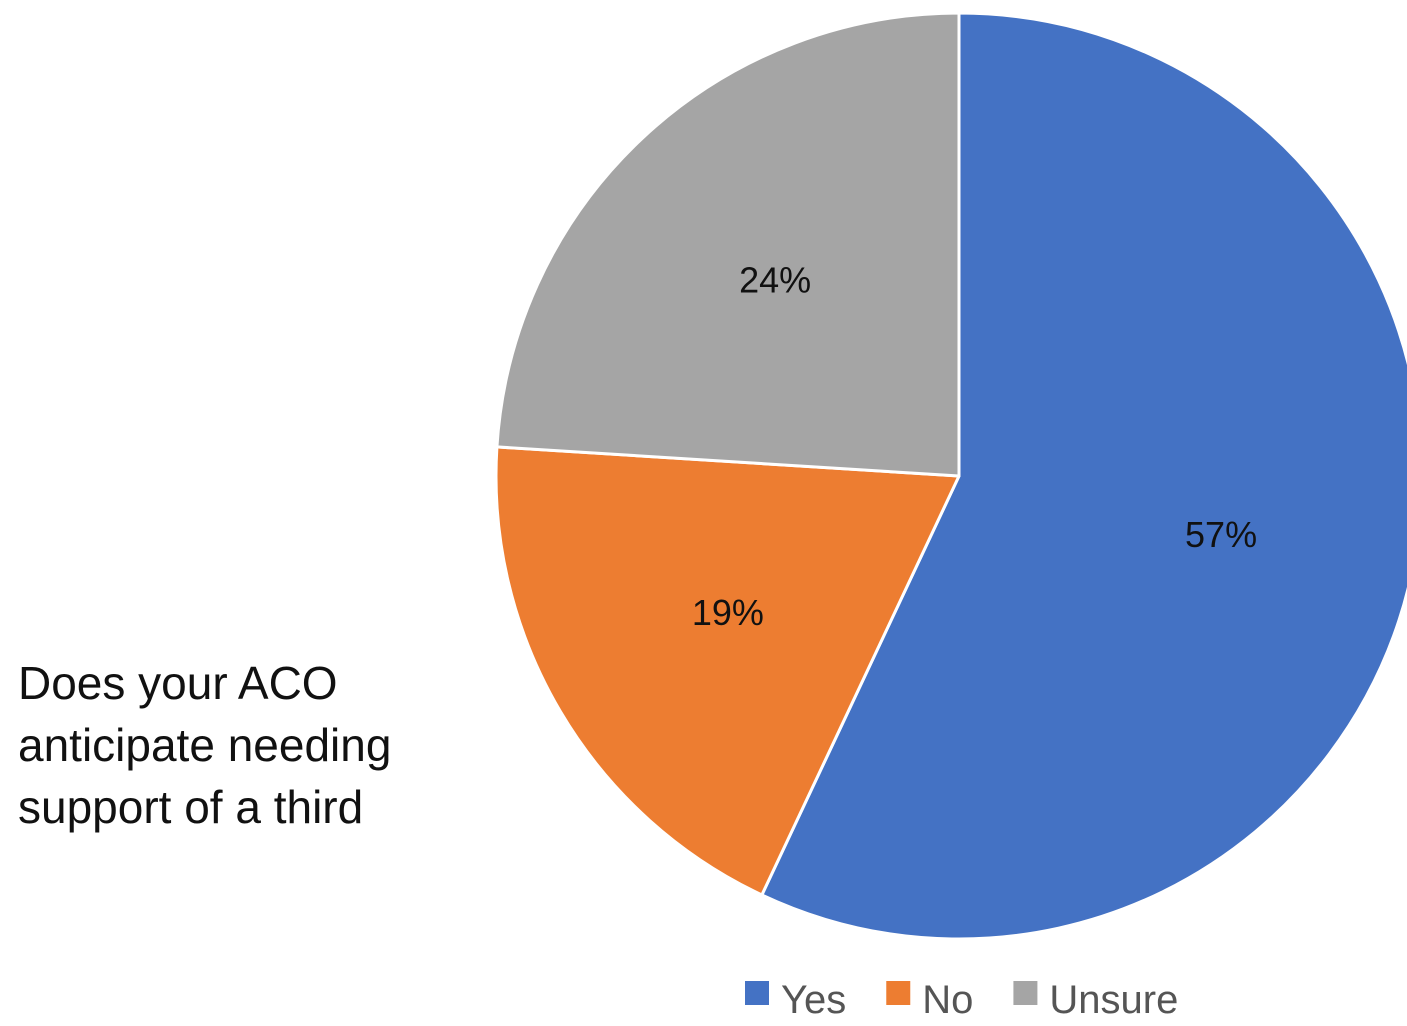 This screenshot has height=1026, width=1407. I want to click on legend: Yes No Unsure, so click(961, 1000).